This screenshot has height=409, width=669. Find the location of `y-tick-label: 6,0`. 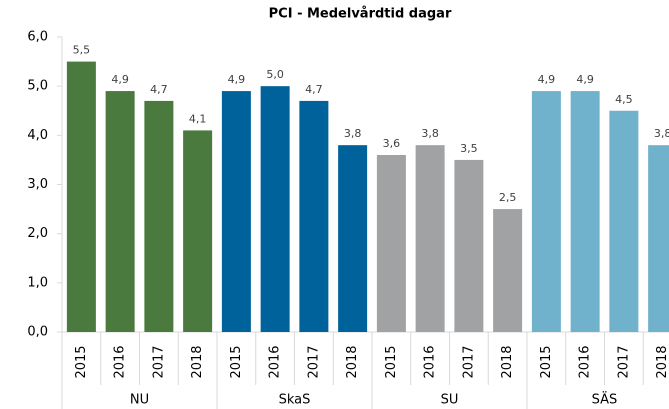

y-tick-label: 6,0 is located at coordinates (37, 37).